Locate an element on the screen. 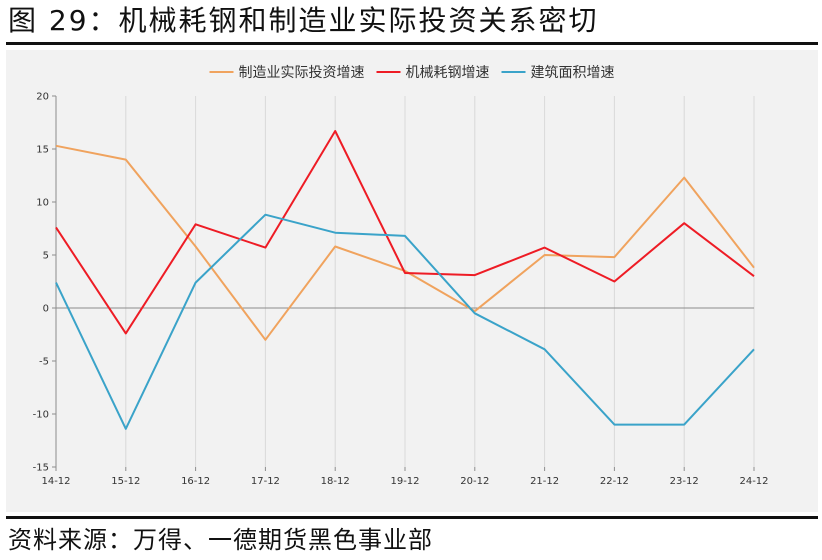  y-tick-label: -15 is located at coordinates (41, 468).